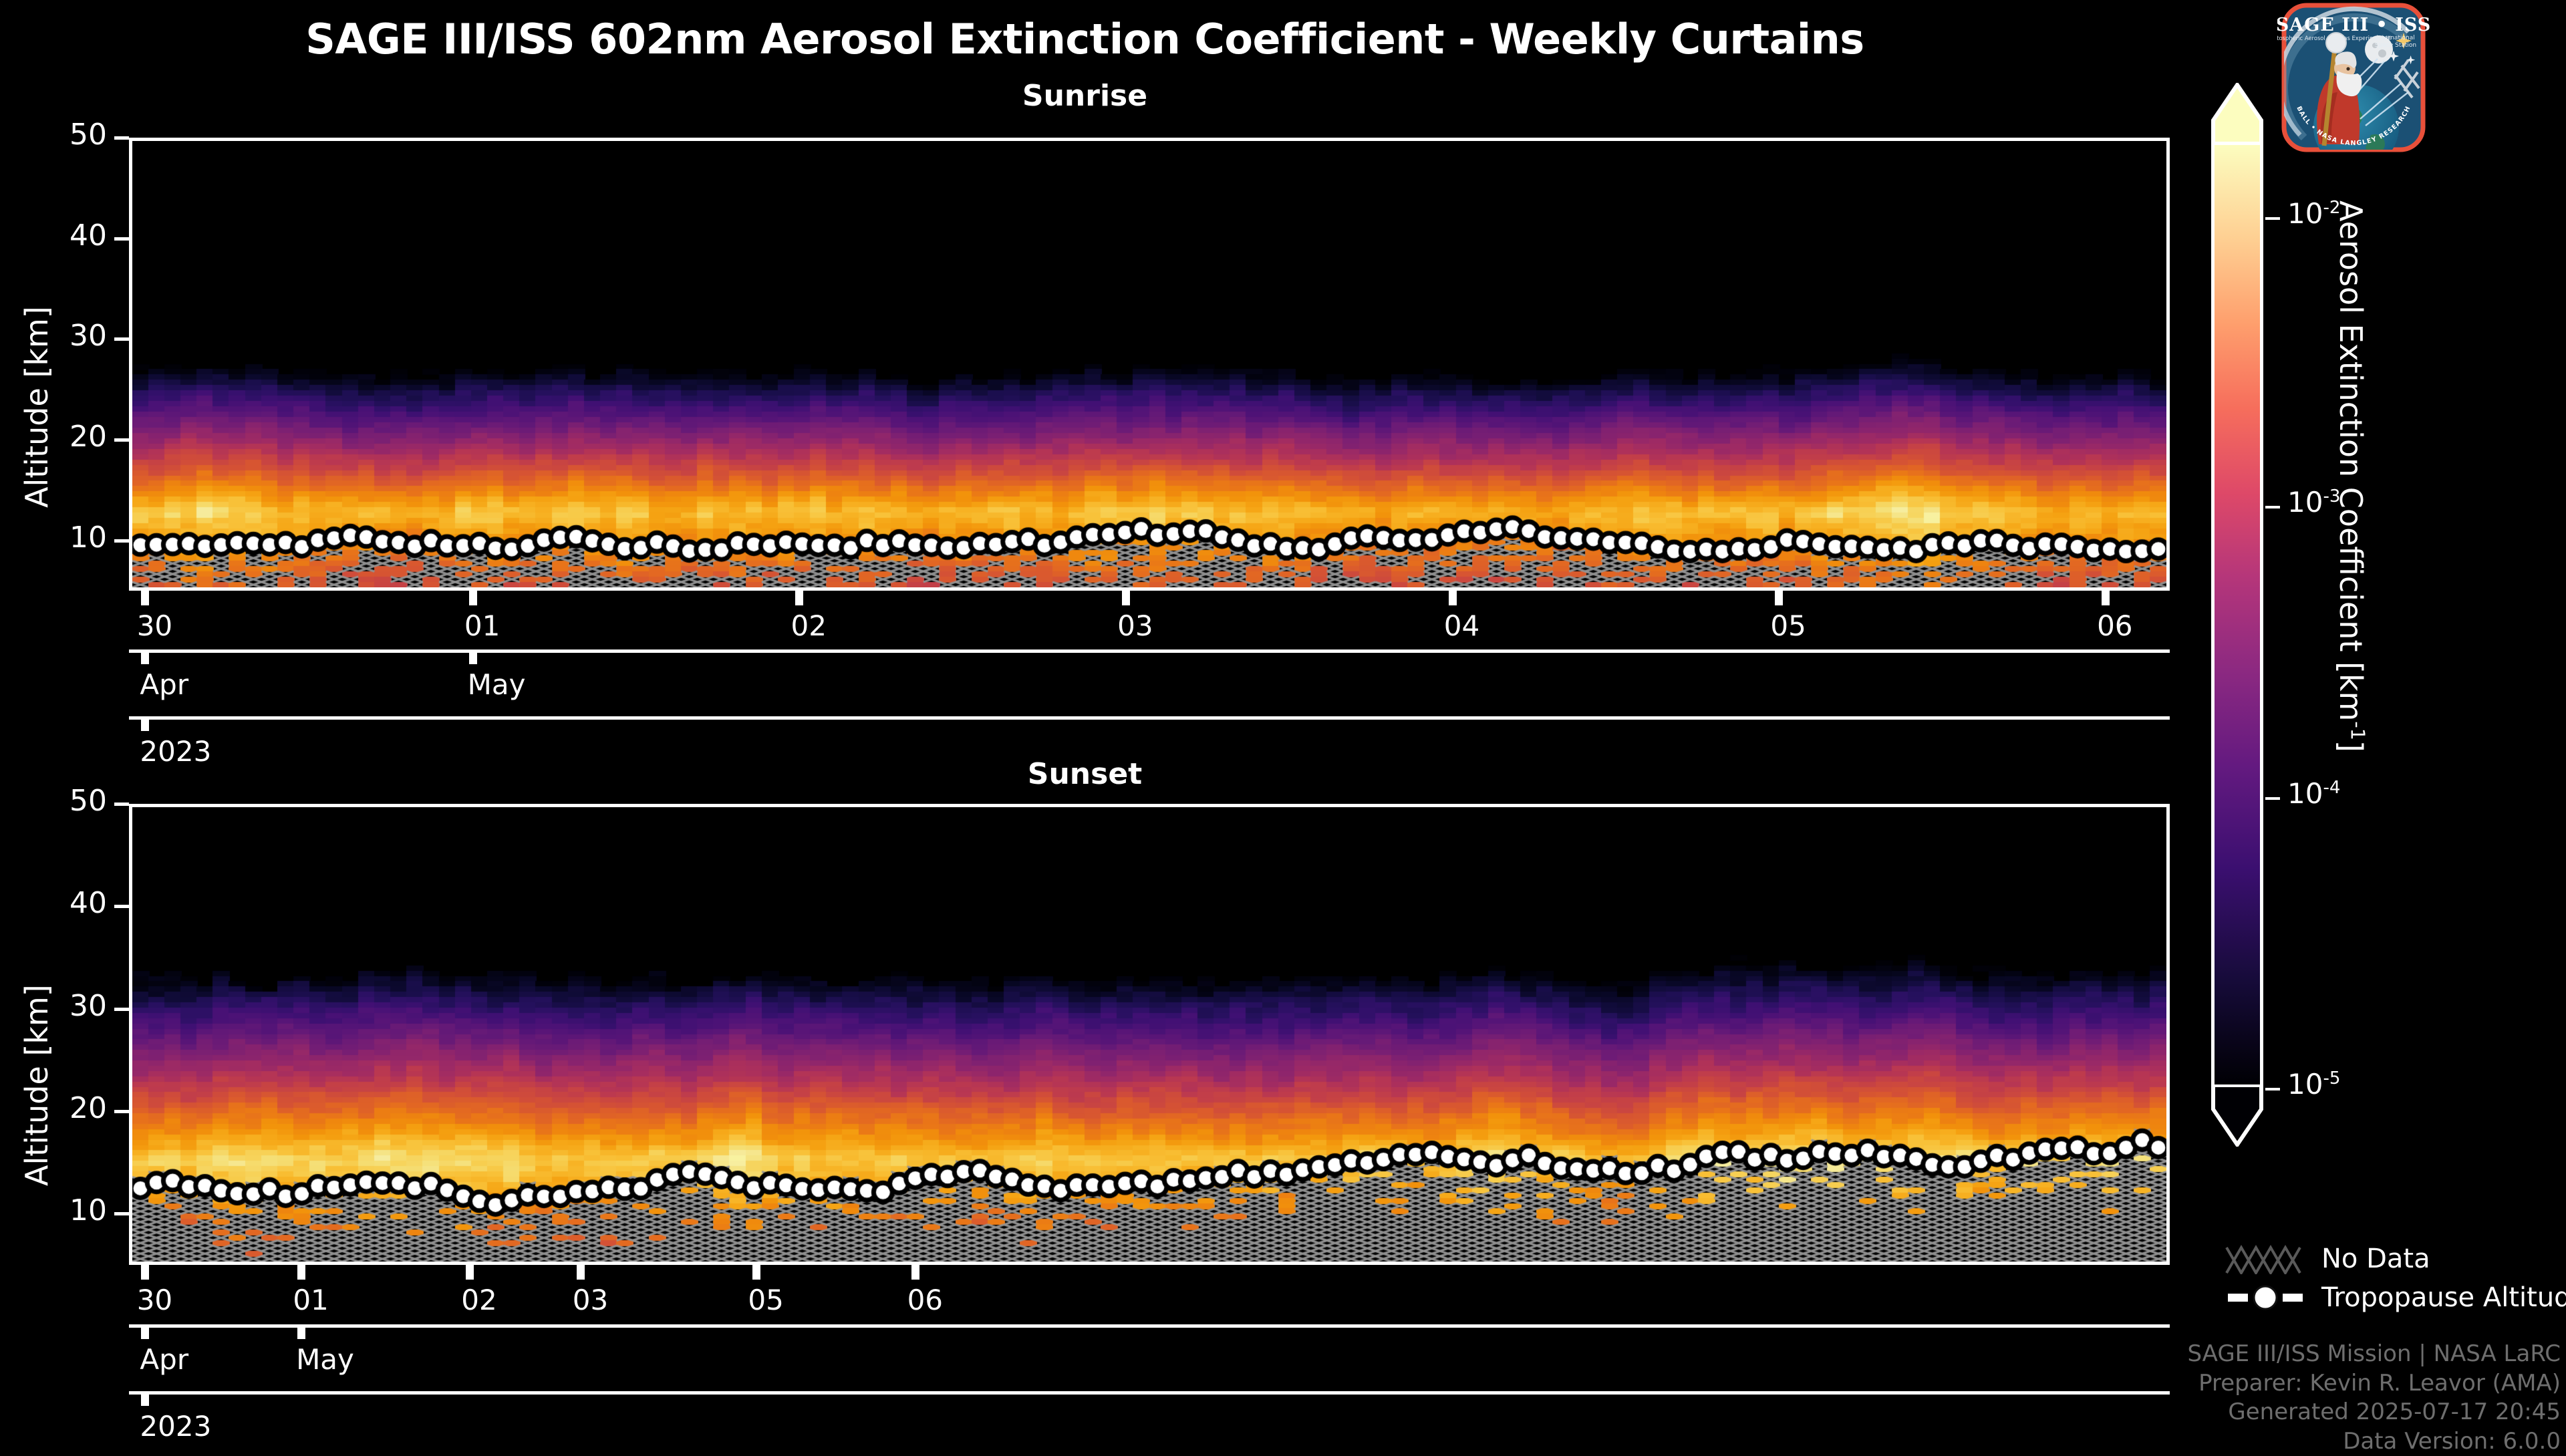 Image resolution: width=2566 pixels, height=1456 pixels. What do you see at coordinates (88, 1210) in the screenshot?
I see `y-tick-label-sunset-10: 10` at bounding box center [88, 1210].